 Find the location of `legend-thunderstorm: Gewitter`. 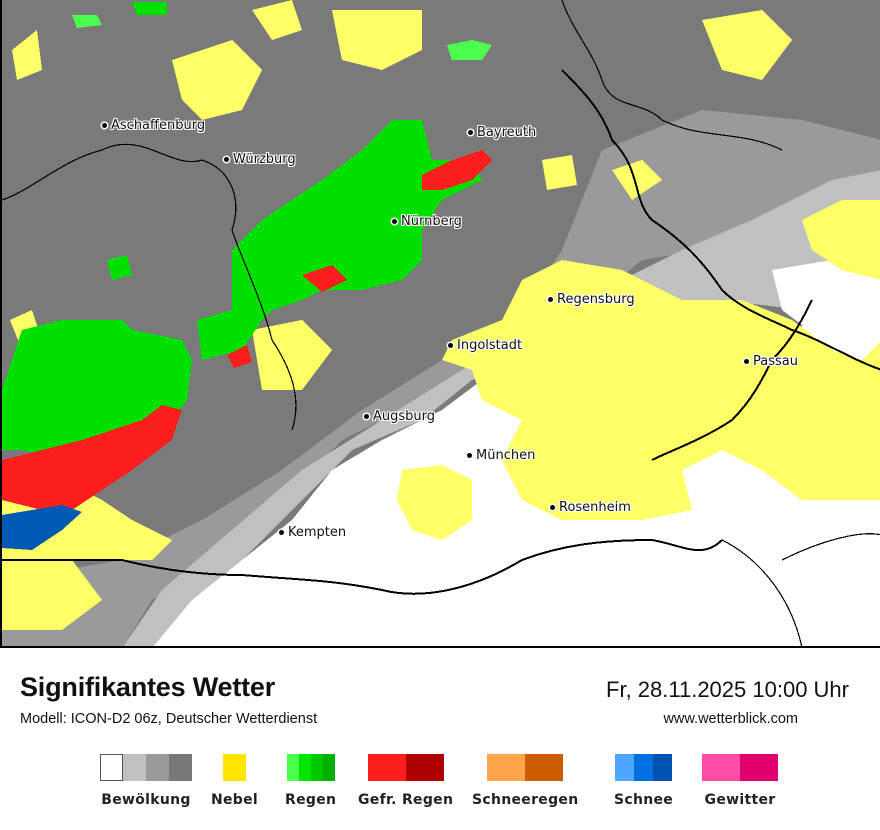

legend-thunderstorm: Gewitter is located at coordinates (740, 781).